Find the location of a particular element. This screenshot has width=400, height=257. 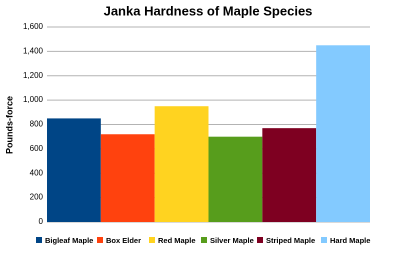

legend-label: Box Elder is located at coordinates (123, 240).